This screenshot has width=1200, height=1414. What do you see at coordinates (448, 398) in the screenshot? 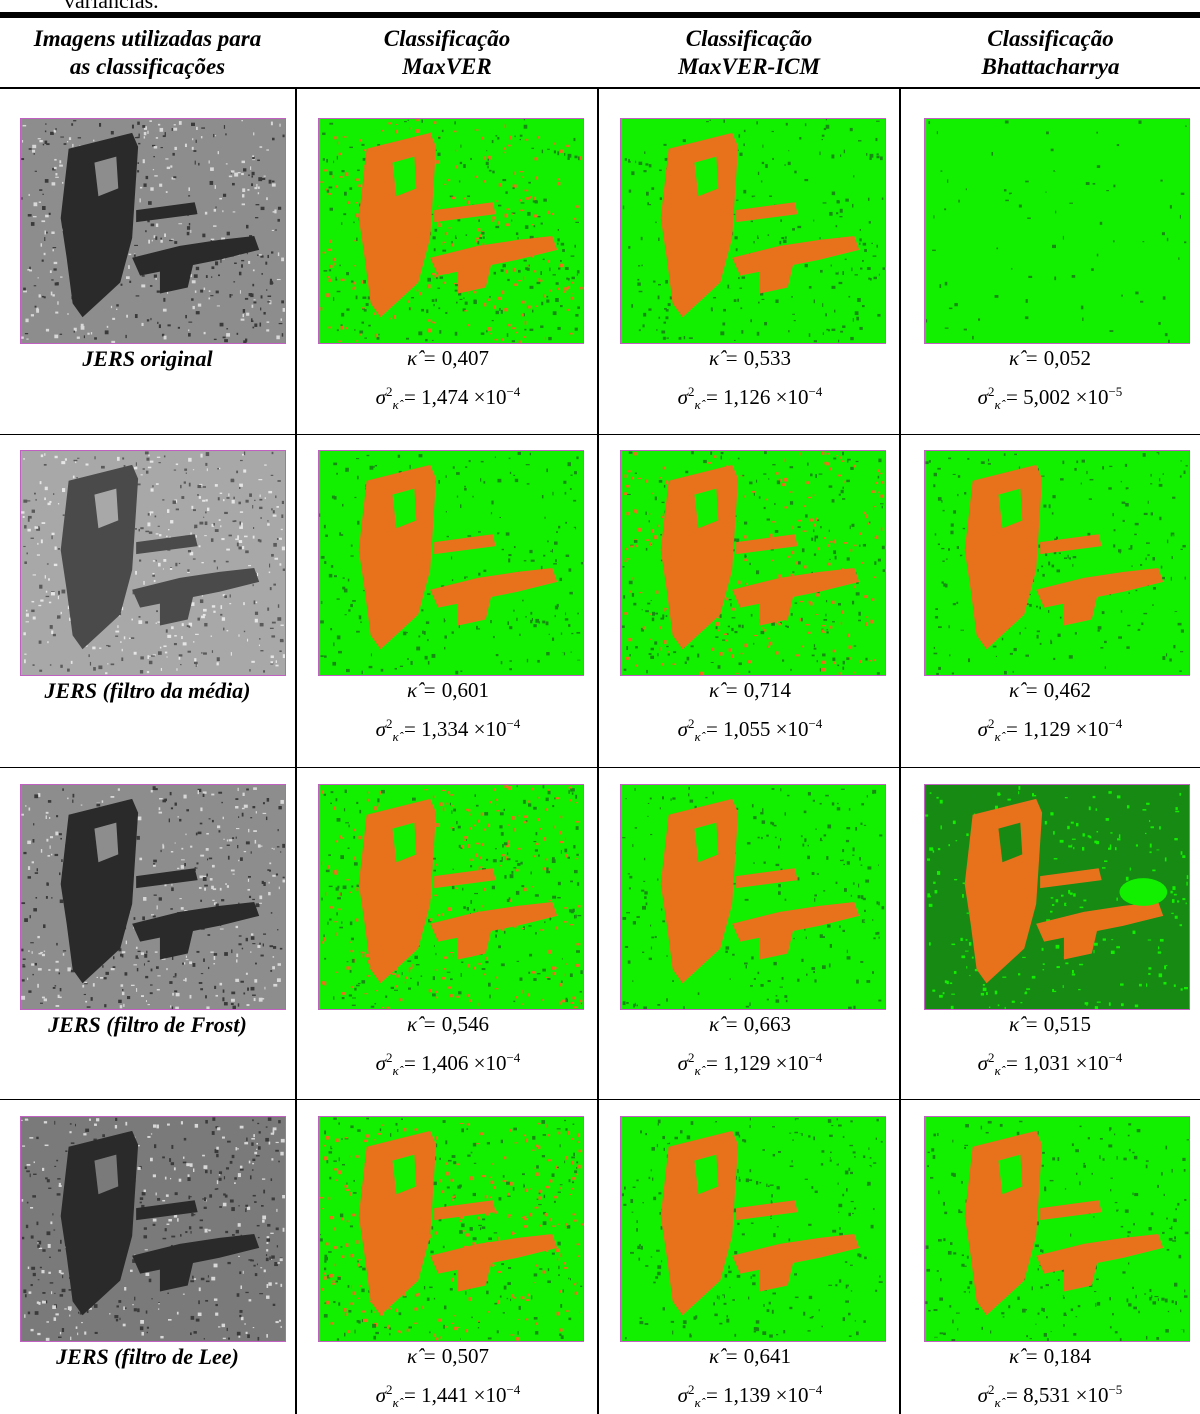
I see `kappa-variance: σ2κ̂ = 1,474 ×10−4` at bounding box center [448, 398].